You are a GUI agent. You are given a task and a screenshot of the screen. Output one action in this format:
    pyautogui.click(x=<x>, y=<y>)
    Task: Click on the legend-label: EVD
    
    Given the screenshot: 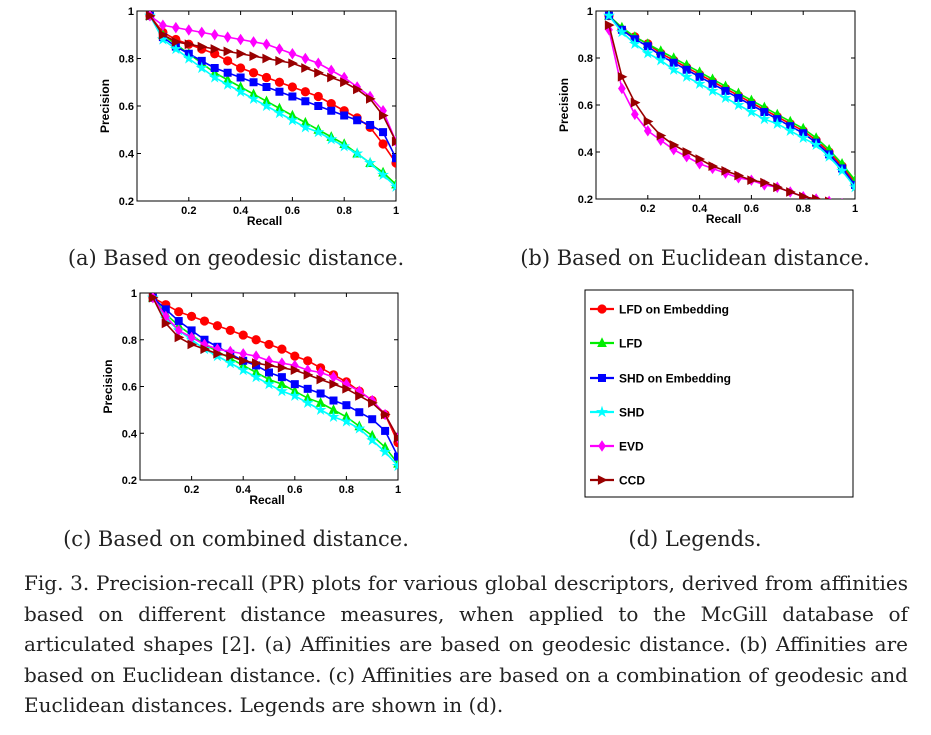 What is the action you would take?
    pyautogui.click(x=631, y=447)
    